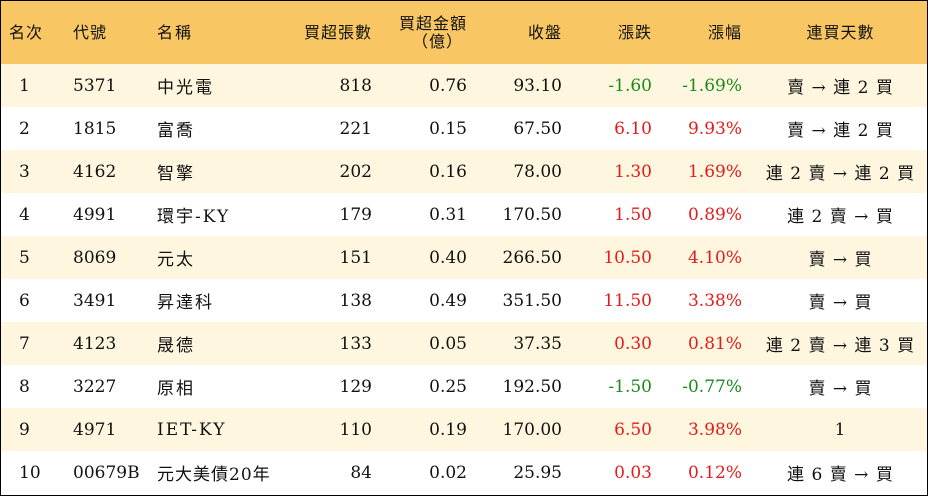 The height and width of the screenshot is (496, 928). I want to click on cell-name: 環宇-KY, so click(194, 217).